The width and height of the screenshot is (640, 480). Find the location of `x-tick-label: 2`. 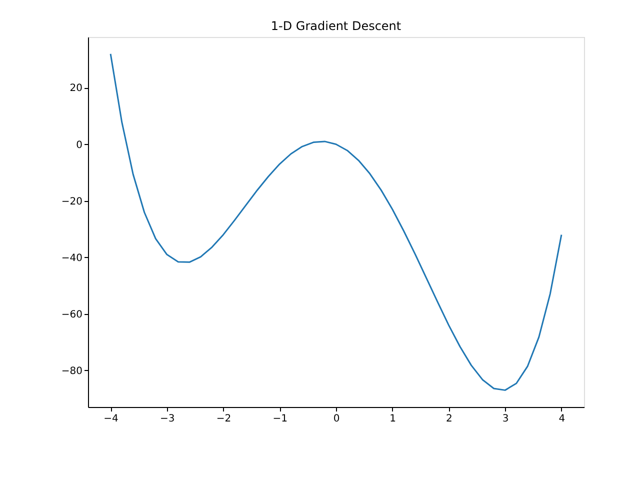

x-tick-label: 2 is located at coordinates (449, 419).